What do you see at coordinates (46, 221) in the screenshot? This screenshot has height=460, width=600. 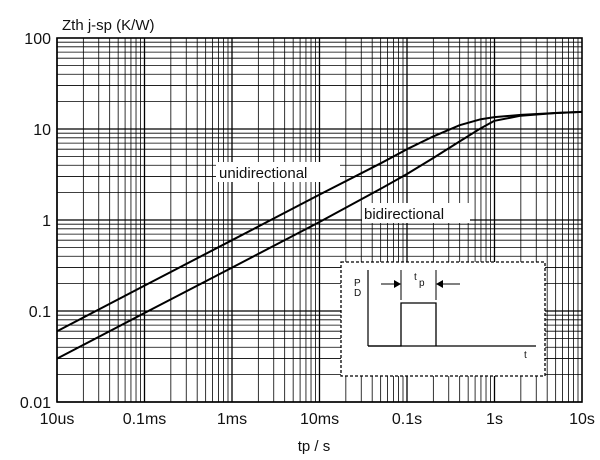 I see `y-tick-label: 1` at bounding box center [46, 221].